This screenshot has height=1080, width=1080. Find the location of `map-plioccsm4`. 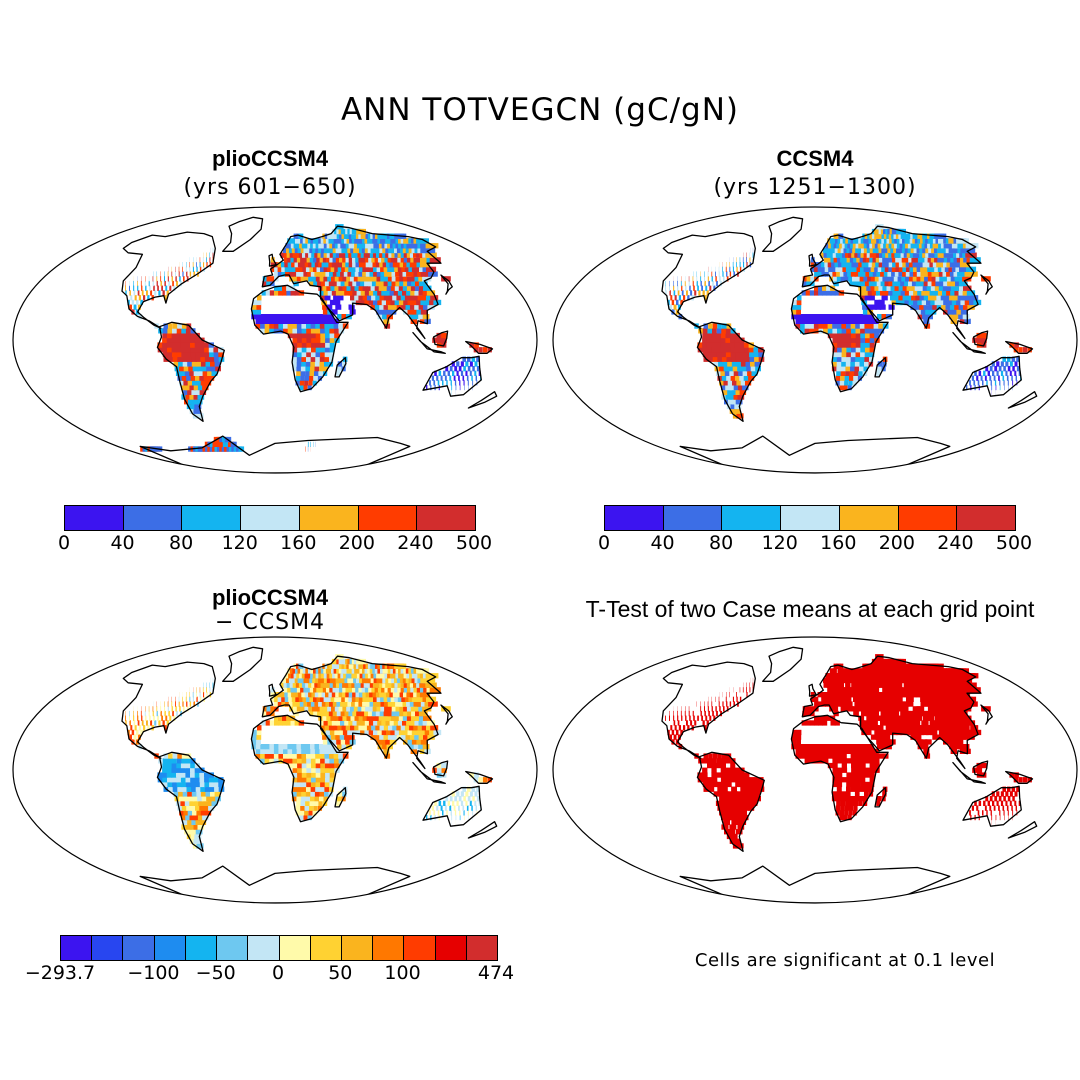

map-plioccsm4 is located at coordinates (275, 340).